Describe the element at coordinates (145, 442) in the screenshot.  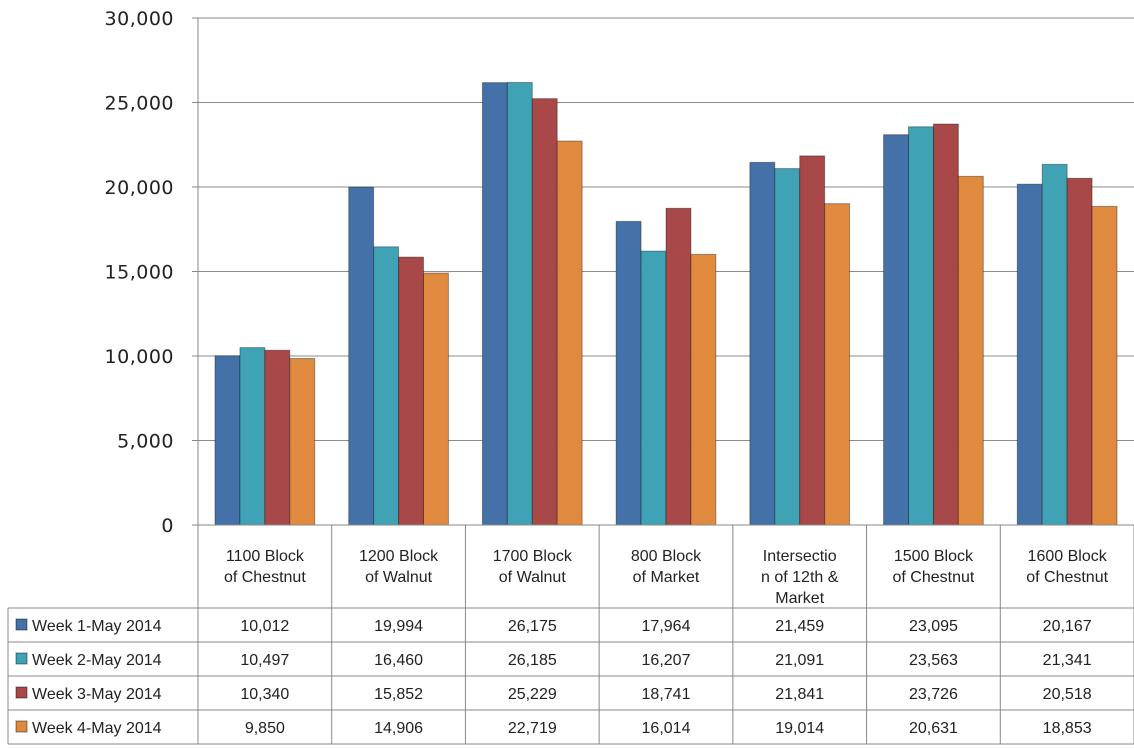
I see `y-tick-label: 5,000` at that location.